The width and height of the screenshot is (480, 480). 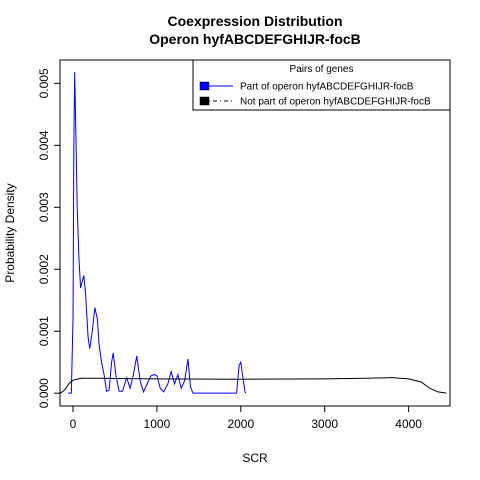 I want to click on y-tick-label: 0.005, so click(x=44, y=83).